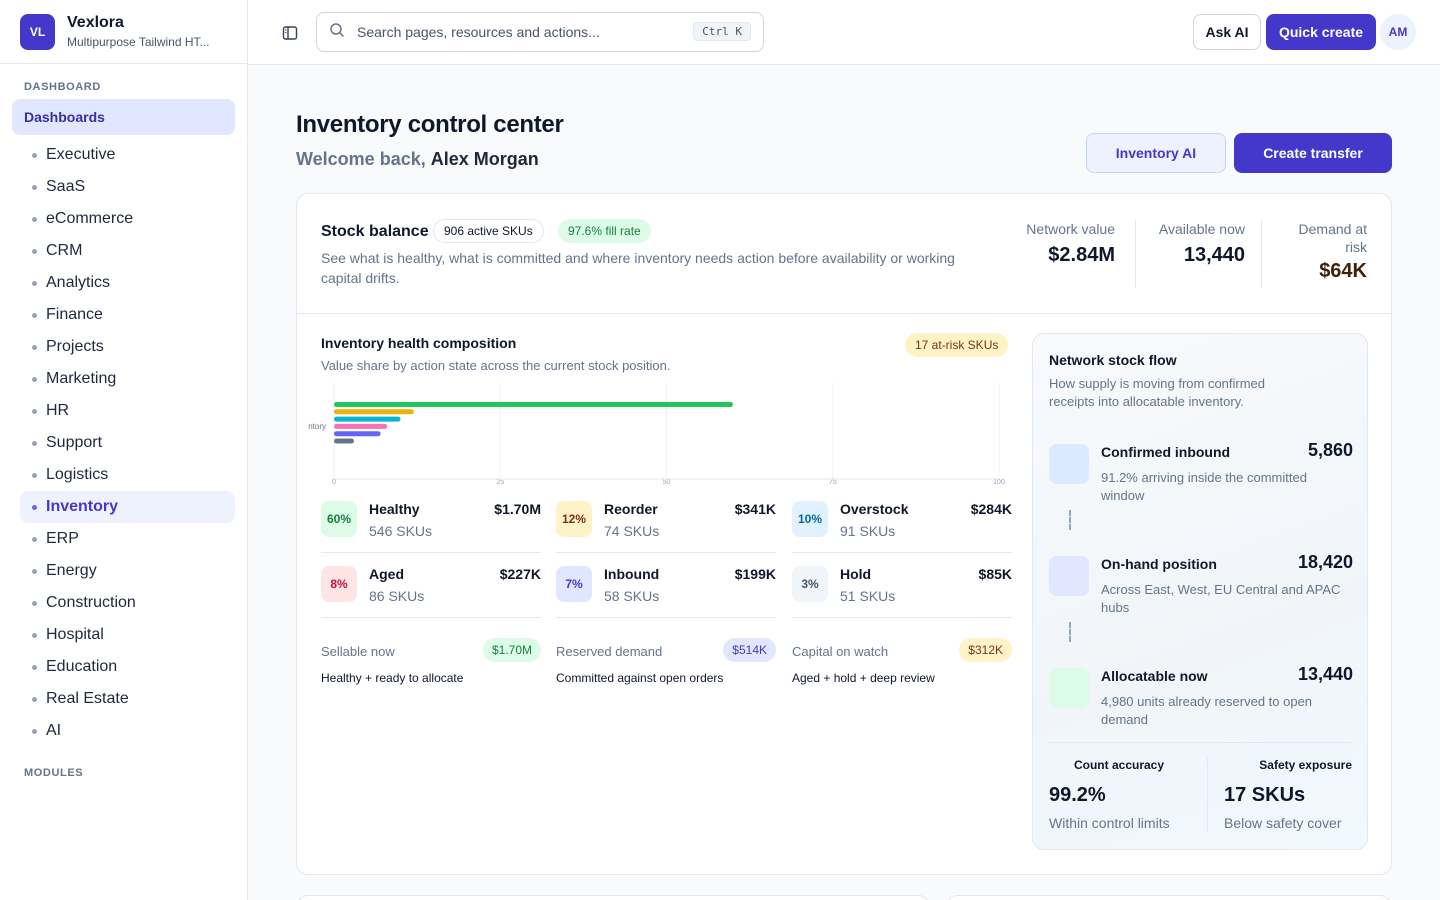 Image resolution: width=1440 pixels, height=900 pixels. What do you see at coordinates (1398, 32) in the screenshot?
I see `avatar: AM` at bounding box center [1398, 32].